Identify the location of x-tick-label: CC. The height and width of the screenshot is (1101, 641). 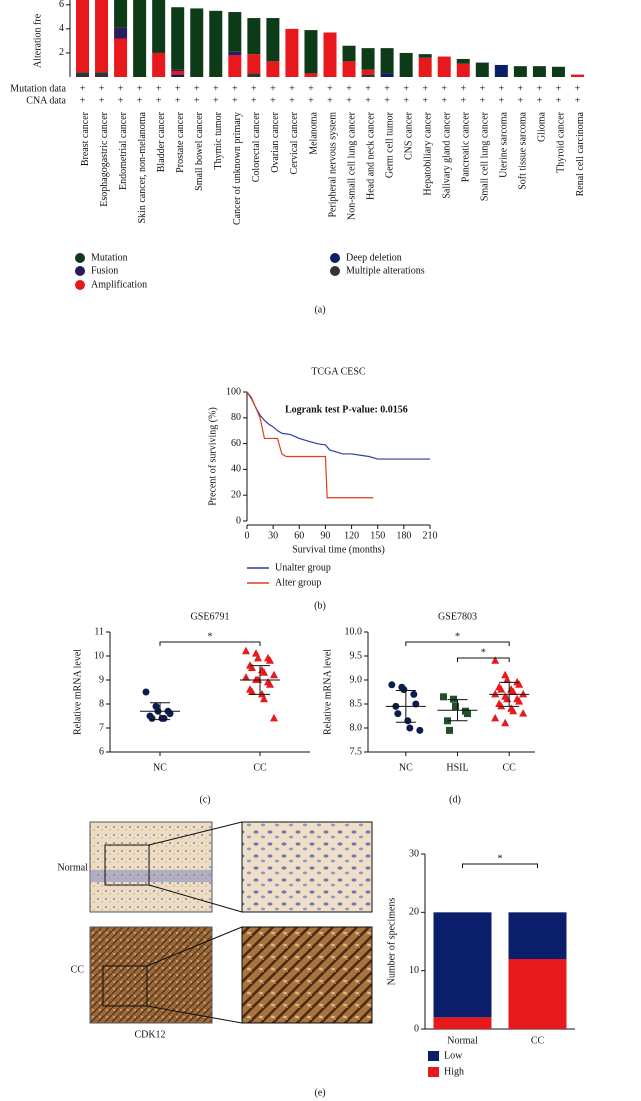
(538, 1040).